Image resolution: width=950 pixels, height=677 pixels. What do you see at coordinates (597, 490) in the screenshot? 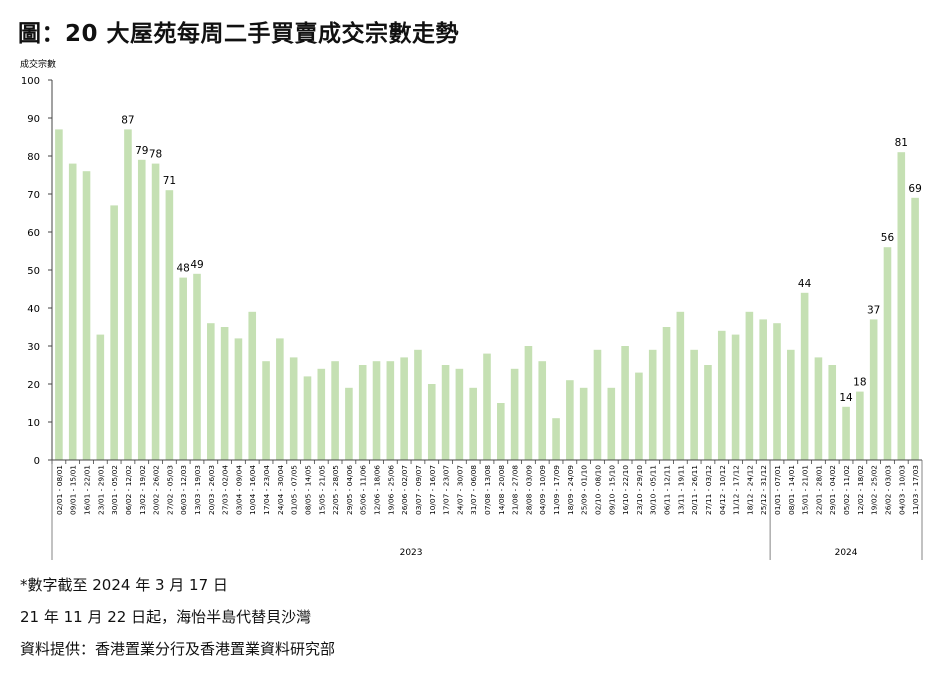
I see `x-tick-label: 02/10 - 08/10` at bounding box center [597, 490].